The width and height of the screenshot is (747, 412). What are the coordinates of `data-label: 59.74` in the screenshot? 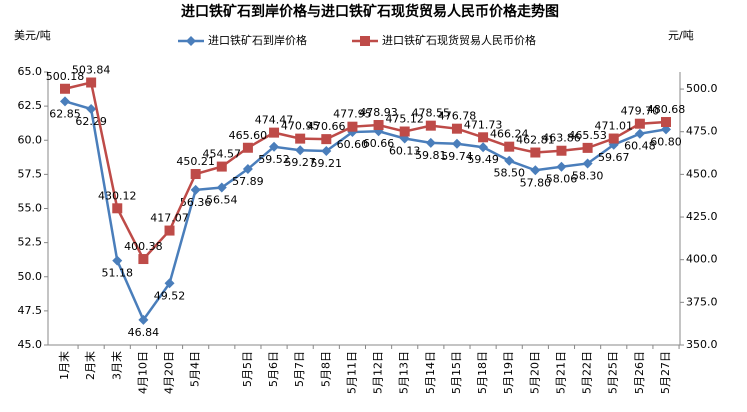 It's located at (457, 156).